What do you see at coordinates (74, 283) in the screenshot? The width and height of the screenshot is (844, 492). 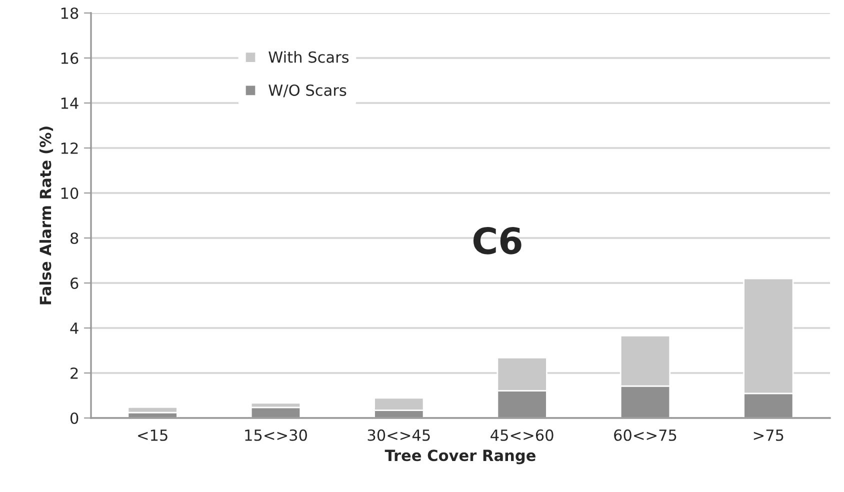 I see `y-tick-label: 6` at bounding box center [74, 283].